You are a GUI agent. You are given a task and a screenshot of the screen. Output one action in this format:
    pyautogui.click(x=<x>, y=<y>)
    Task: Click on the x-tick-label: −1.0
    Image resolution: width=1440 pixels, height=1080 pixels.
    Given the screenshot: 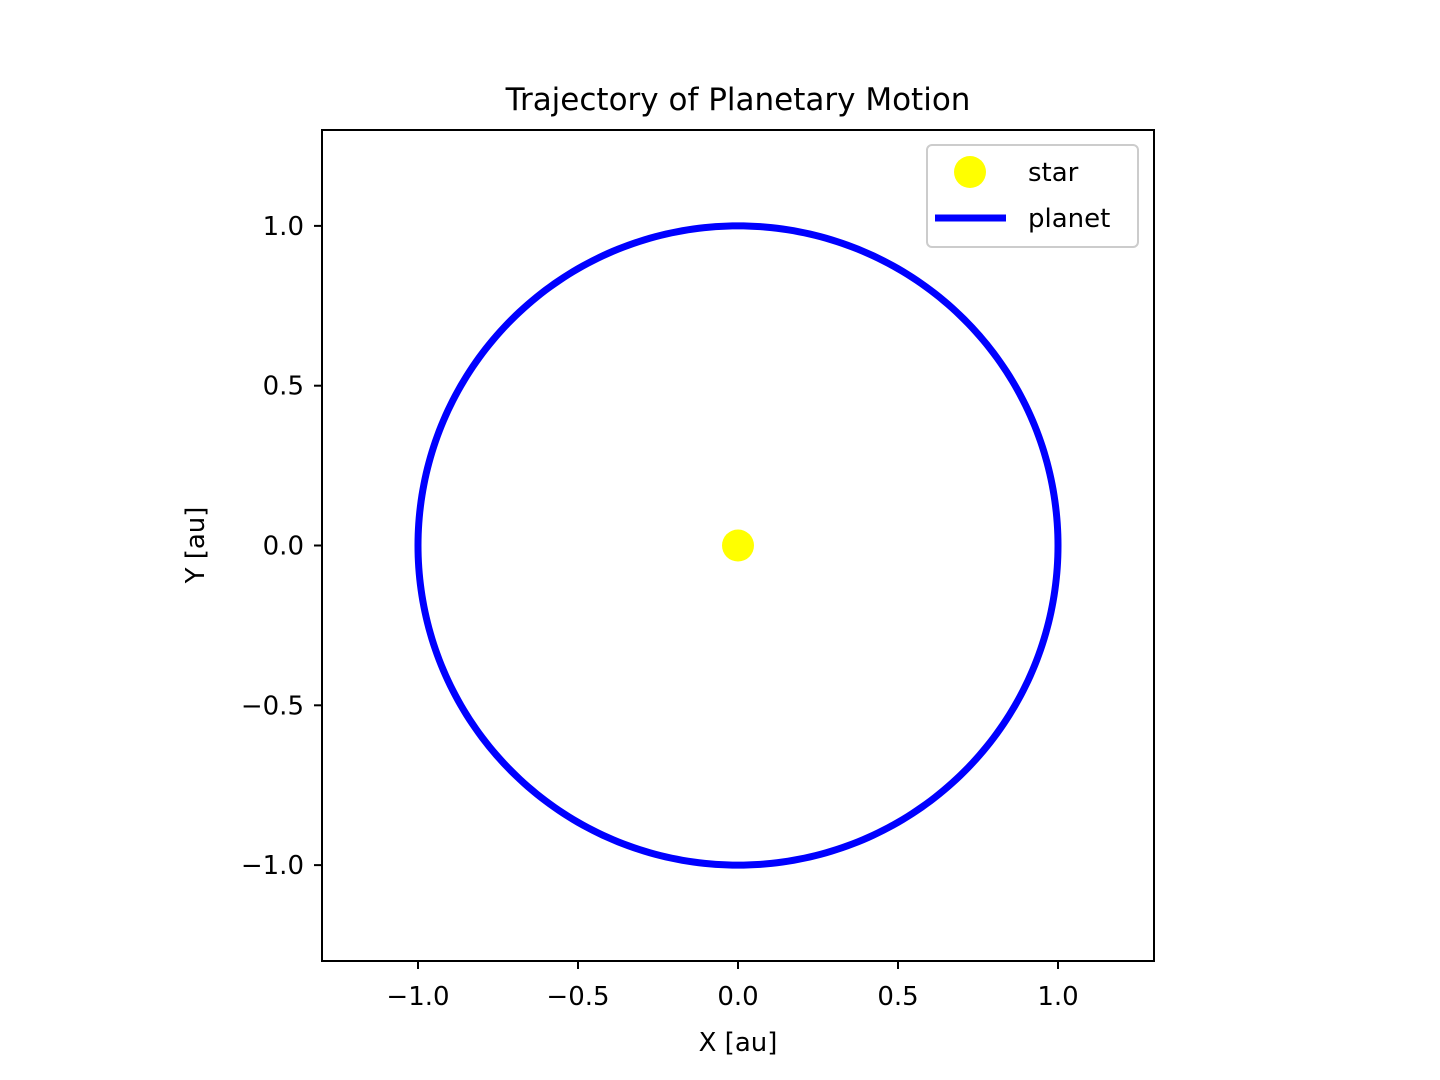 What is the action you would take?
    pyautogui.click(x=417, y=997)
    